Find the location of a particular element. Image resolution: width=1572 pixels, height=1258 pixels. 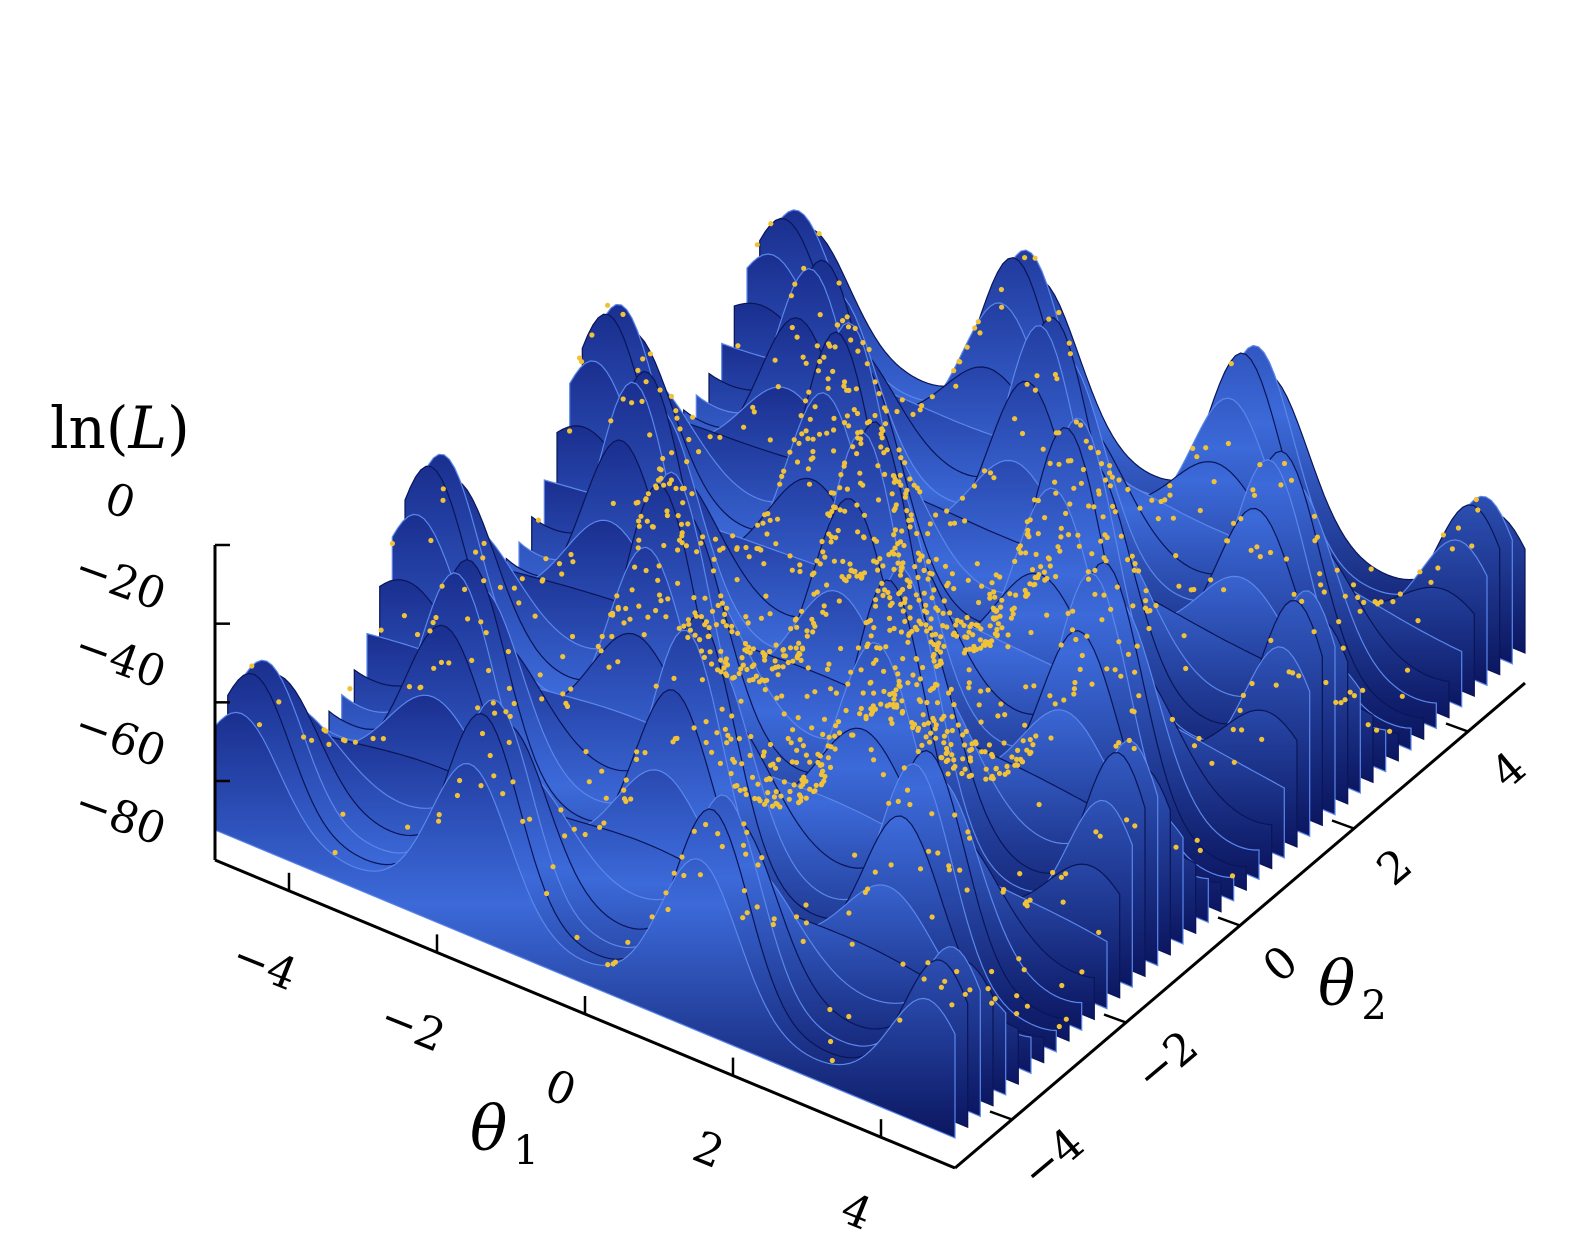

x-axis-title-var: θ is located at coordinates (488, 1128).